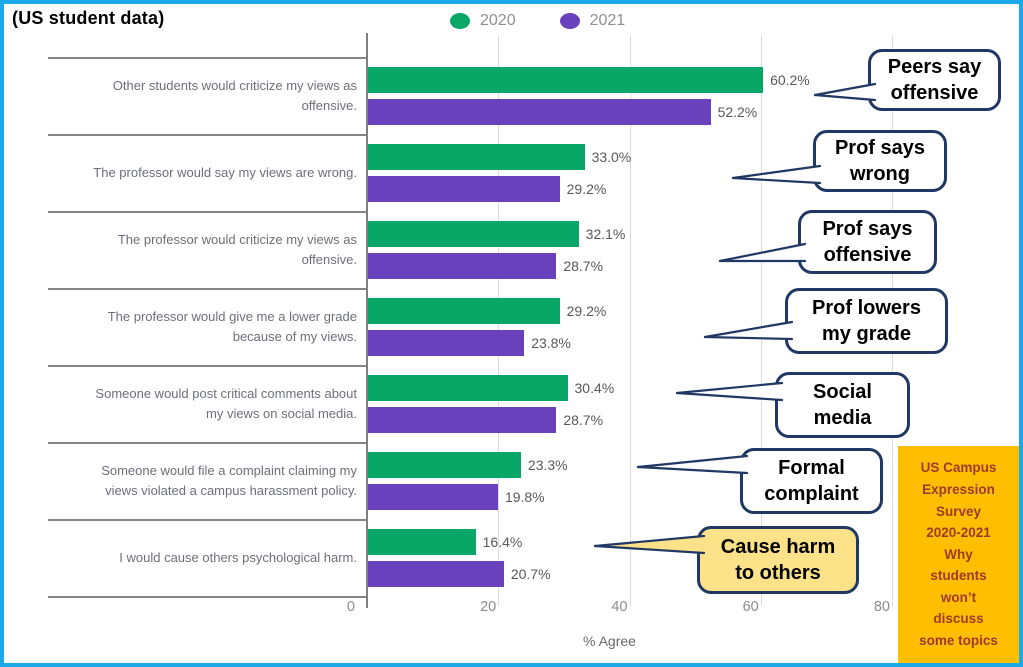 The height and width of the screenshot is (667, 1023). What do you see at coordinates (367, 320) in the screenshot?
I see `y-axis-line` at bounding box center [367, 320].